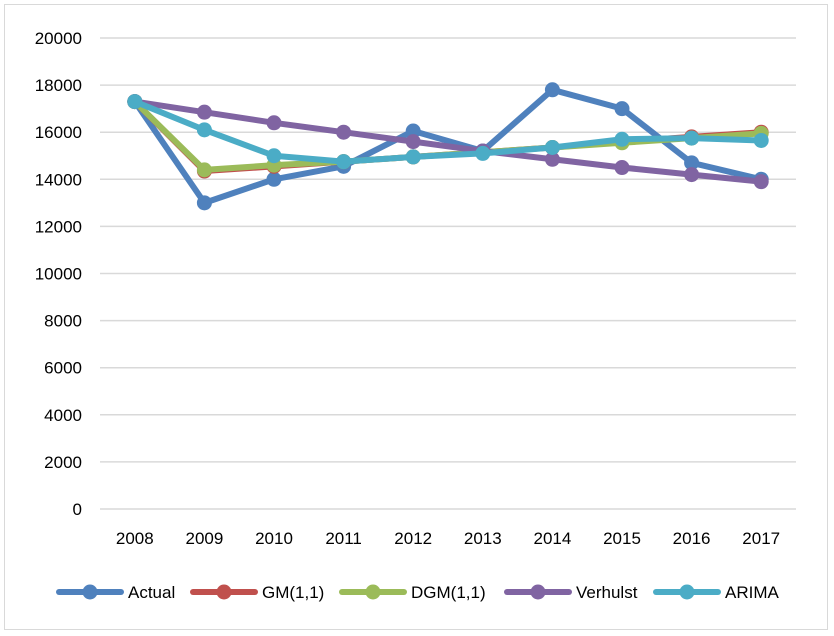 Image resolution: width=834 pixels, height=636 pixels. What do you see at coordinates (343, 538) in the screenshot?
I see `x-tick-label: 2011` at bounding box center [343, 538].